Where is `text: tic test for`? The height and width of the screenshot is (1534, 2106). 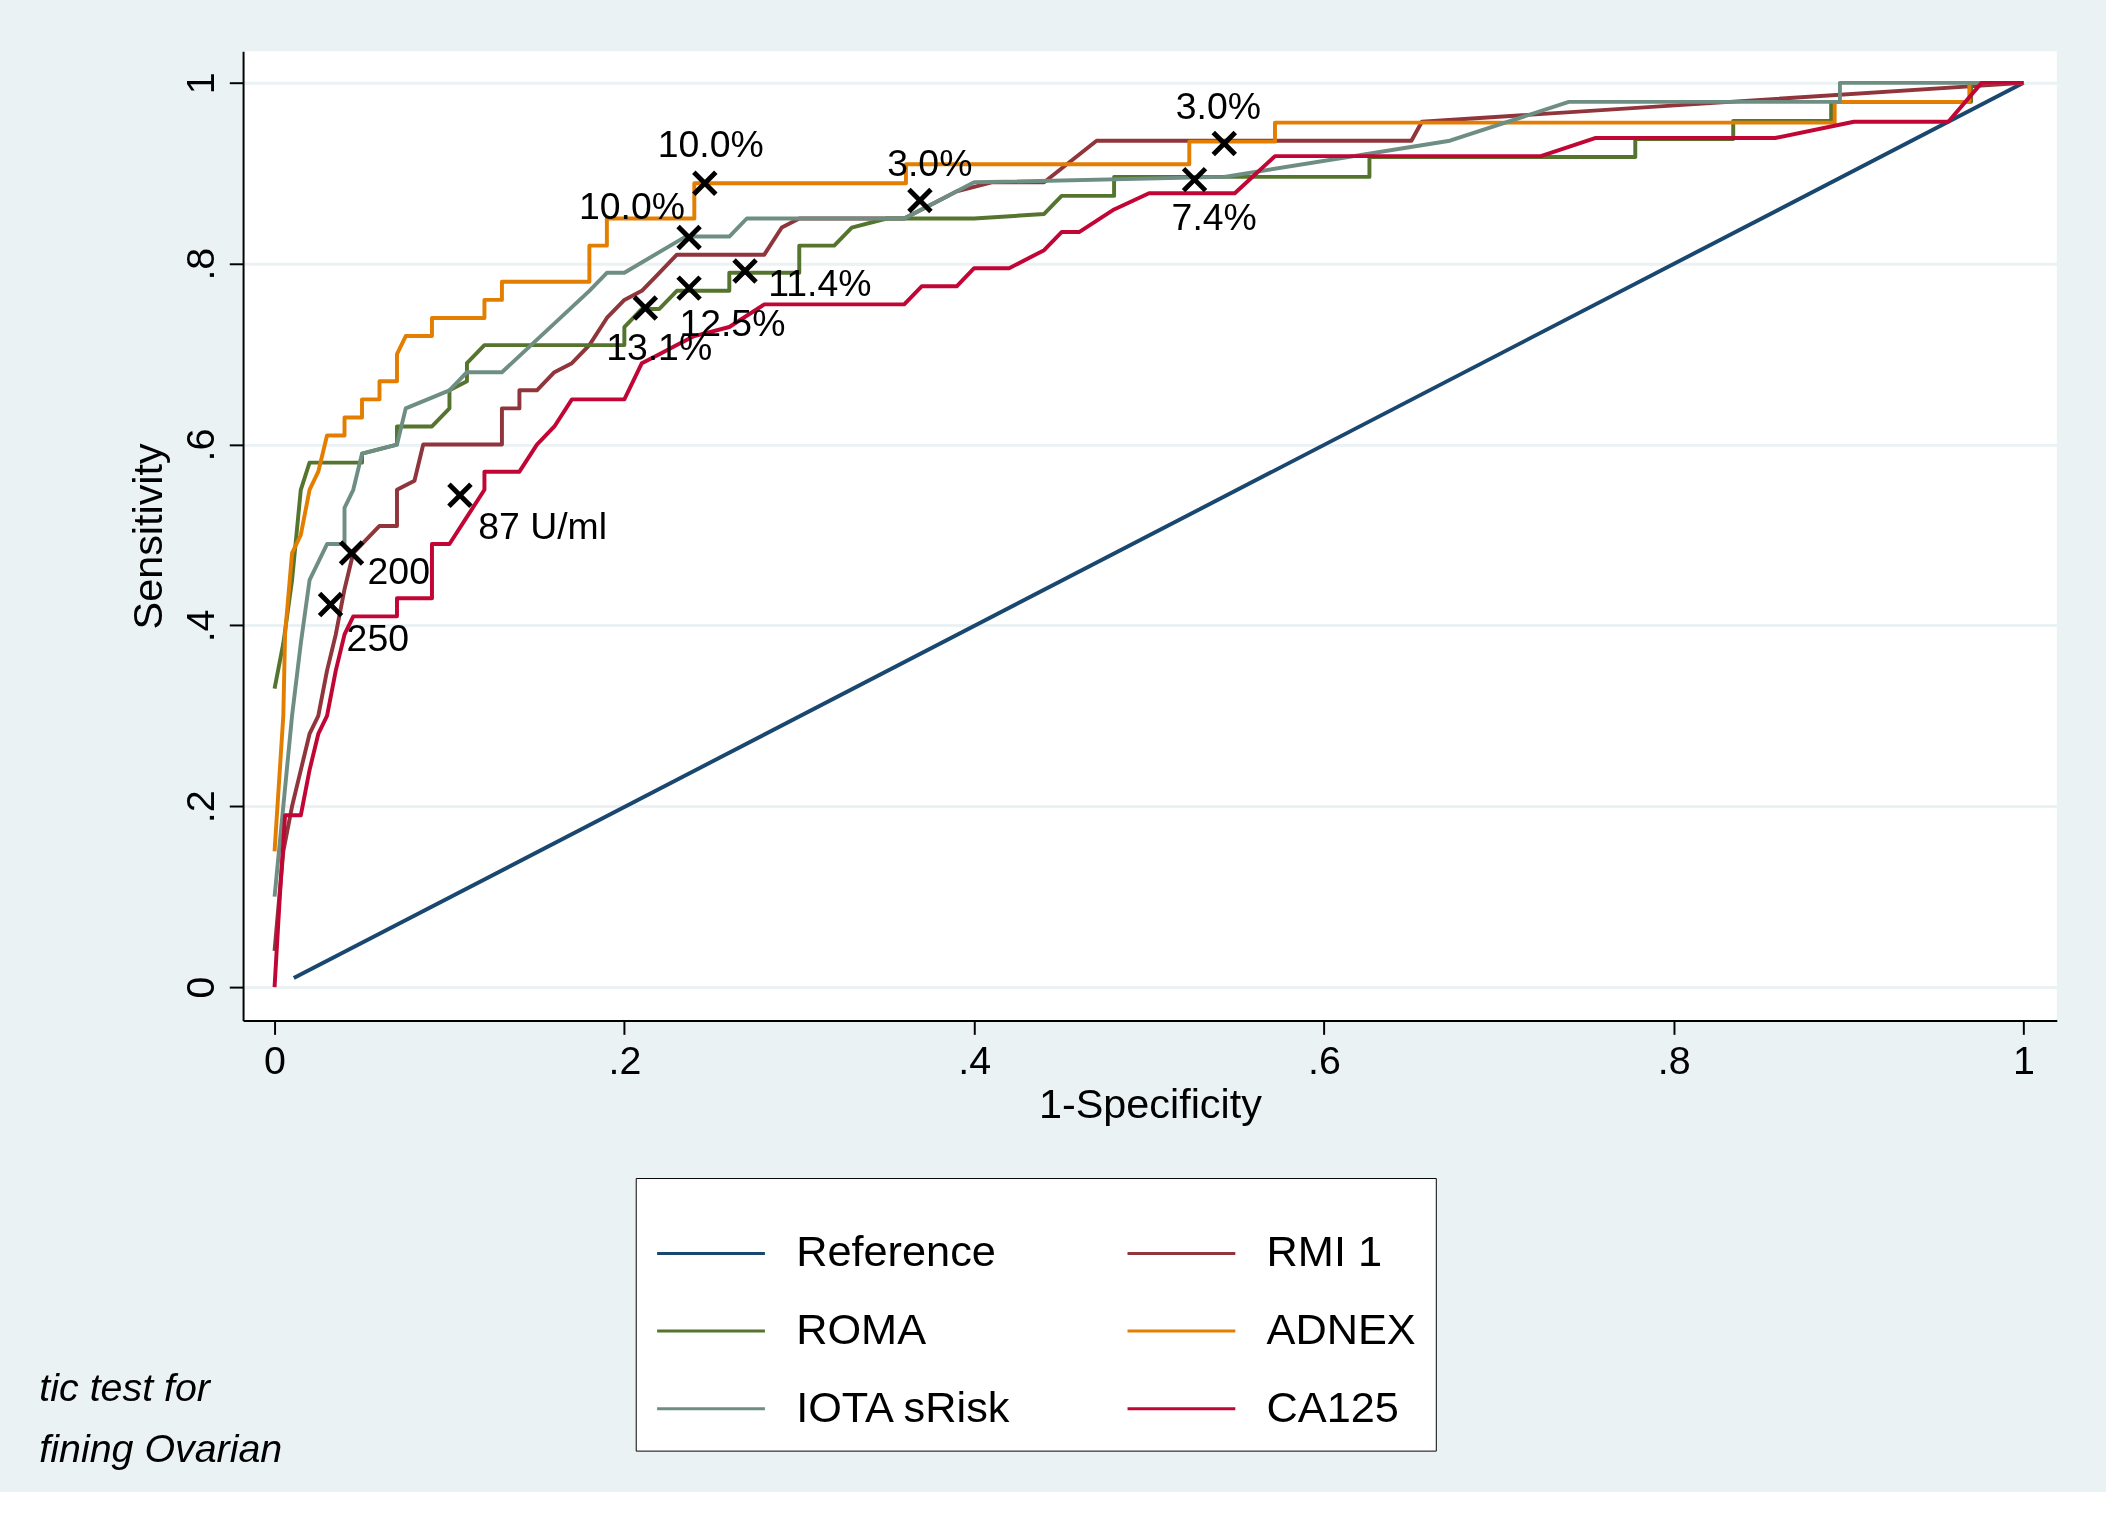 text: tic test for is located at coordinates (125, 1387).